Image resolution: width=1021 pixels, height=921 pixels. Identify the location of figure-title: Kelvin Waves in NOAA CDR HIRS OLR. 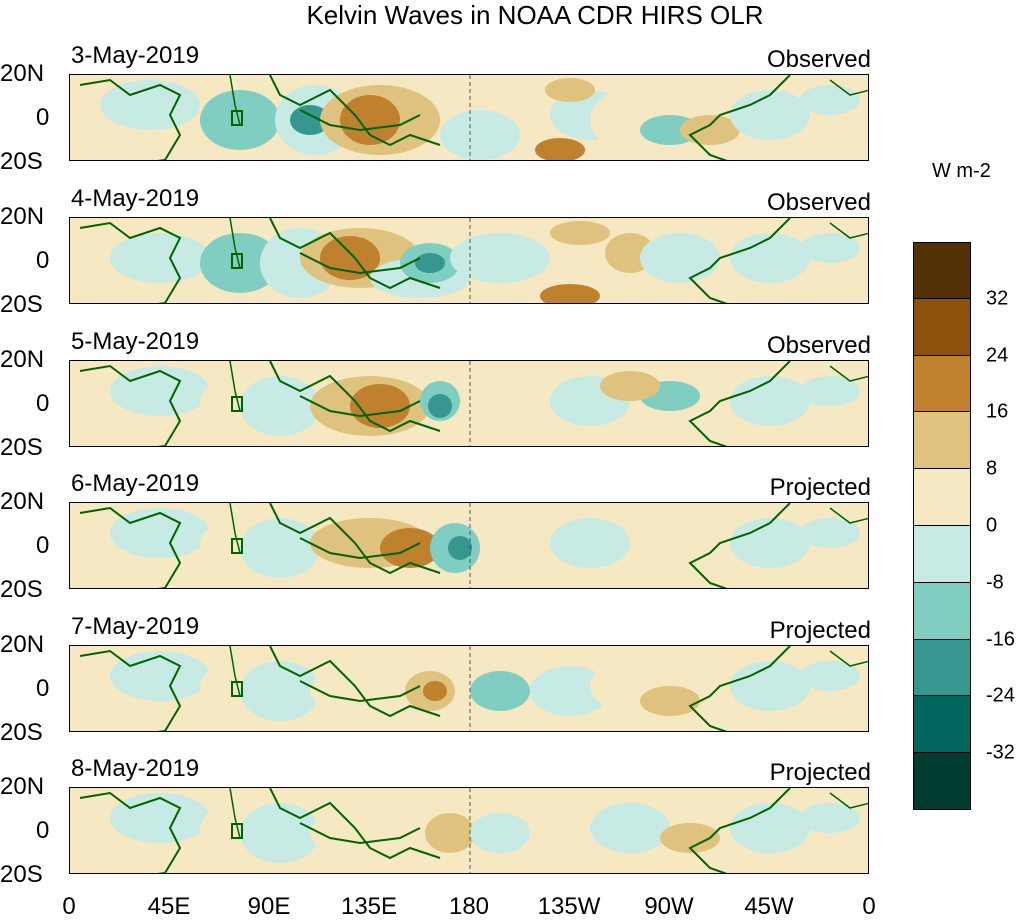
(535, 15).